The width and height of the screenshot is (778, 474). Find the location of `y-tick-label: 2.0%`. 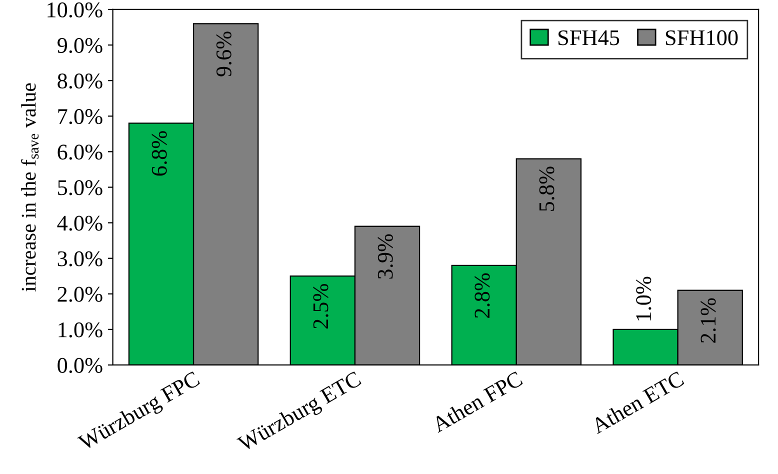

y-tick-label: 2.0% is located at coordinates (80, 294).